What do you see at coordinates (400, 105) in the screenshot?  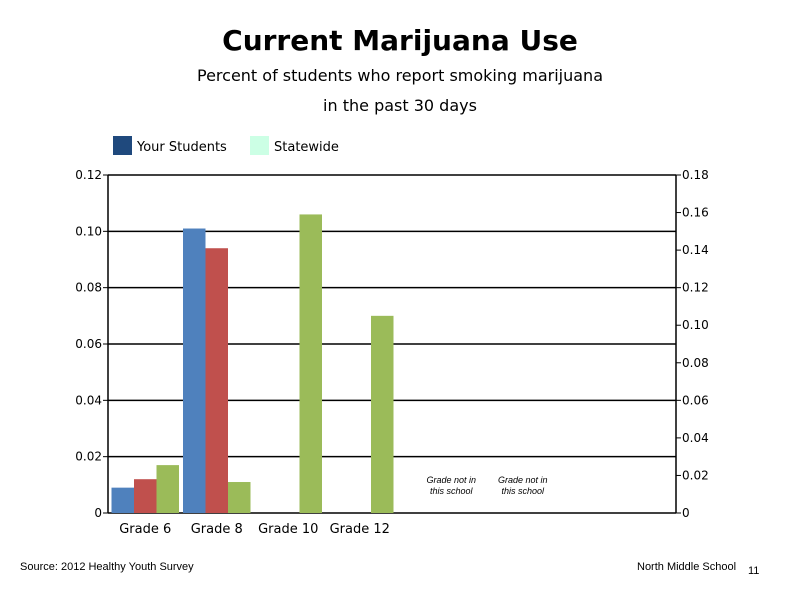 I see `chart-subtitle-line2: in the past 30 days` at bounding box center [400, 105].